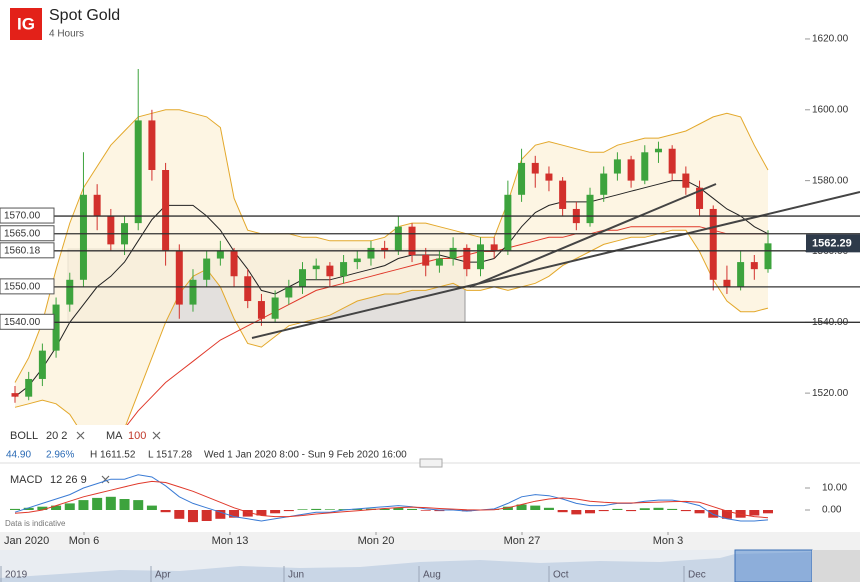 This screenshot has height=582, width=860. Describe the element at coordinates (593, 235) in the screenshot. I see `trend-line` at that location.